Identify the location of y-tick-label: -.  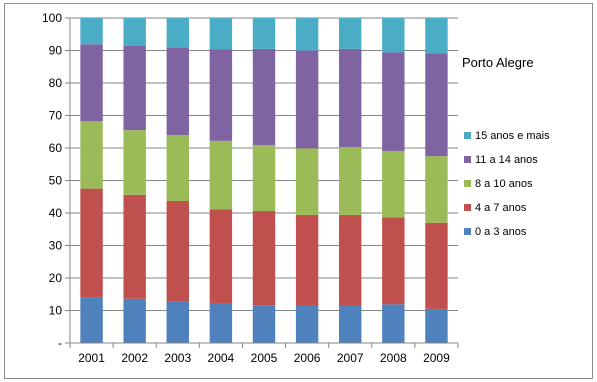
(60, 343).